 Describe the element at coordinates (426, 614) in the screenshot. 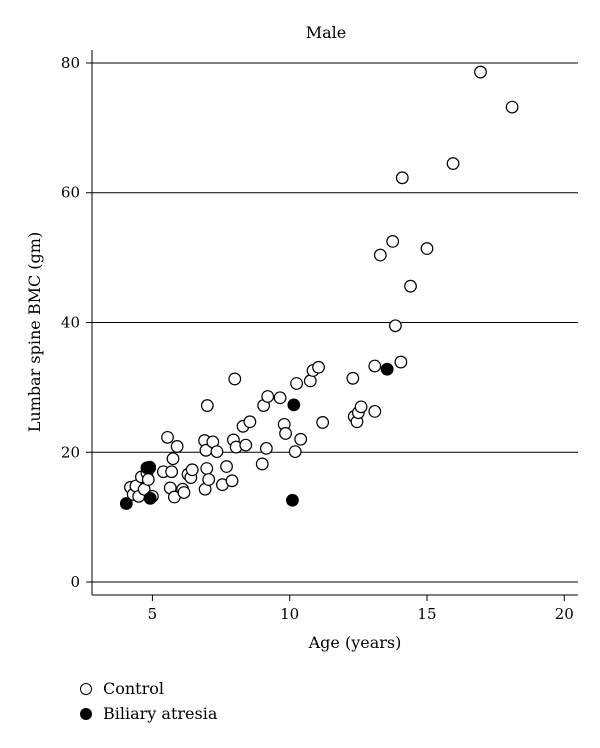

I see `x-tick-label-15: 15` at that location.